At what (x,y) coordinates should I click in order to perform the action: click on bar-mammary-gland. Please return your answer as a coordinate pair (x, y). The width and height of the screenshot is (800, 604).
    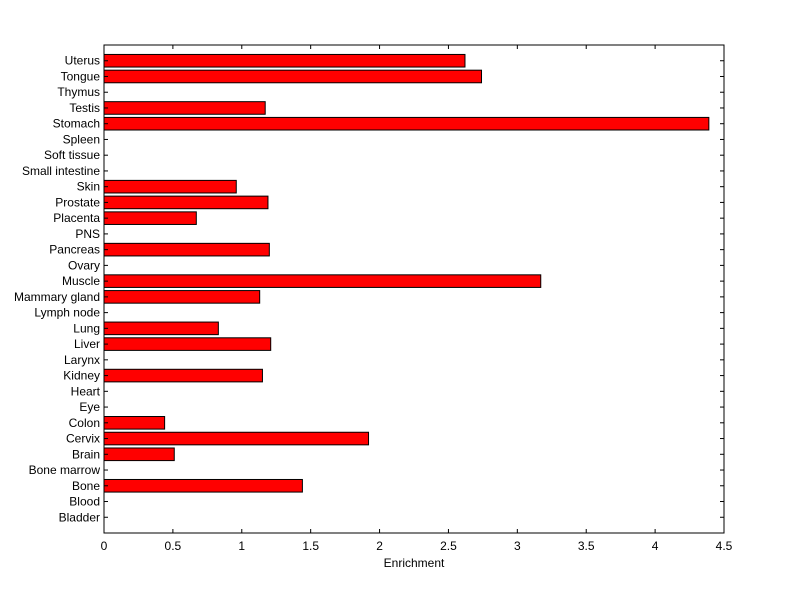
    Looking at the image, I should click on (182, 297).